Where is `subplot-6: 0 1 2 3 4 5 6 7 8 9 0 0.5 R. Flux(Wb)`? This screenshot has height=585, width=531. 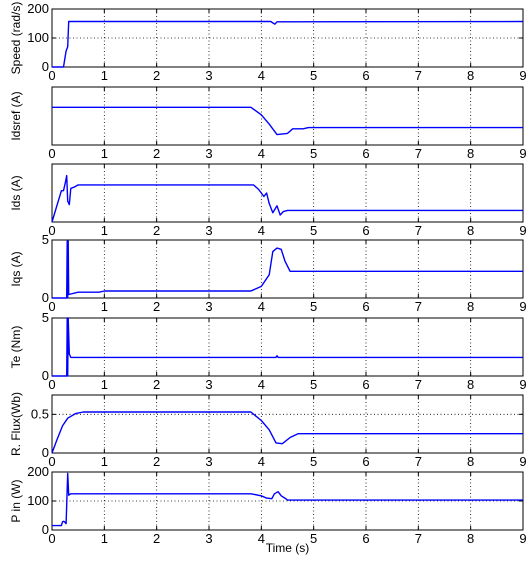 subplot-6: 0 1 2 3 4 5 6 7 8 9 0 0.5 R. Flux(Wb) is located at coordinates (268, 430).